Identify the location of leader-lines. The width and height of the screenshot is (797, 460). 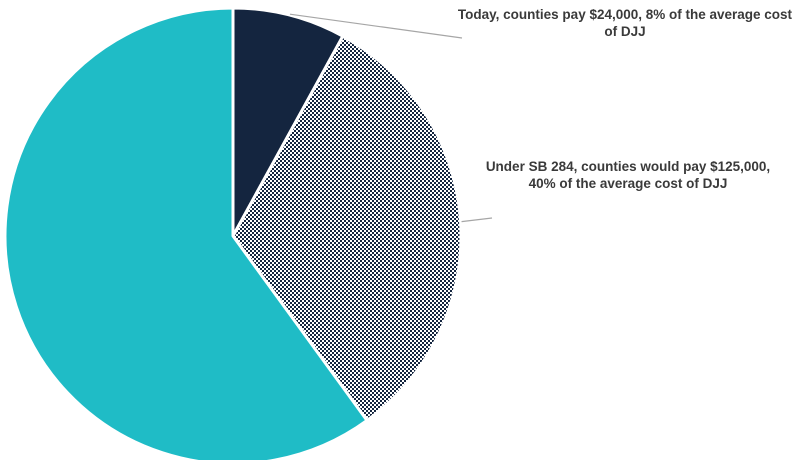
(391, 118).